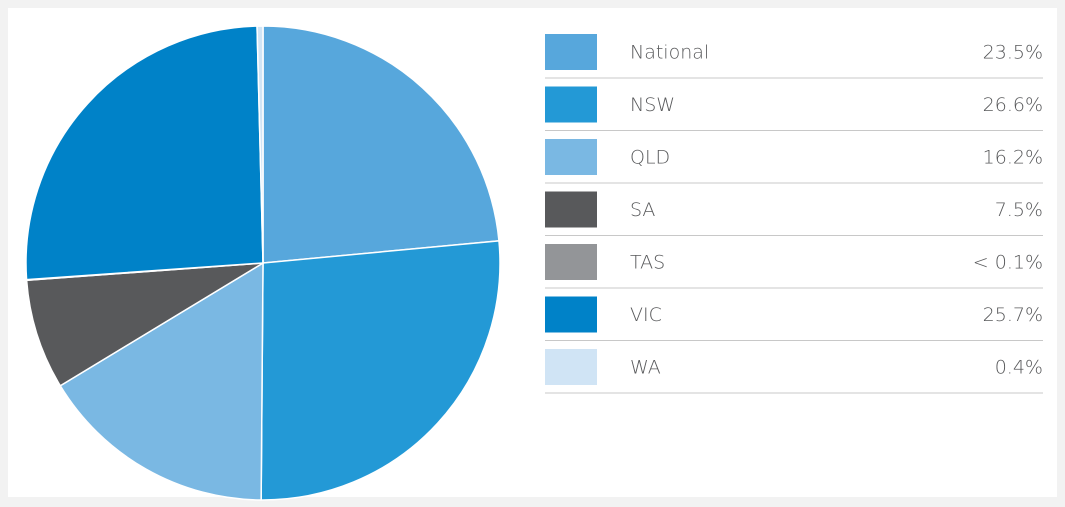  I want to click on value-label: 23.5%, so click(1013, 53).